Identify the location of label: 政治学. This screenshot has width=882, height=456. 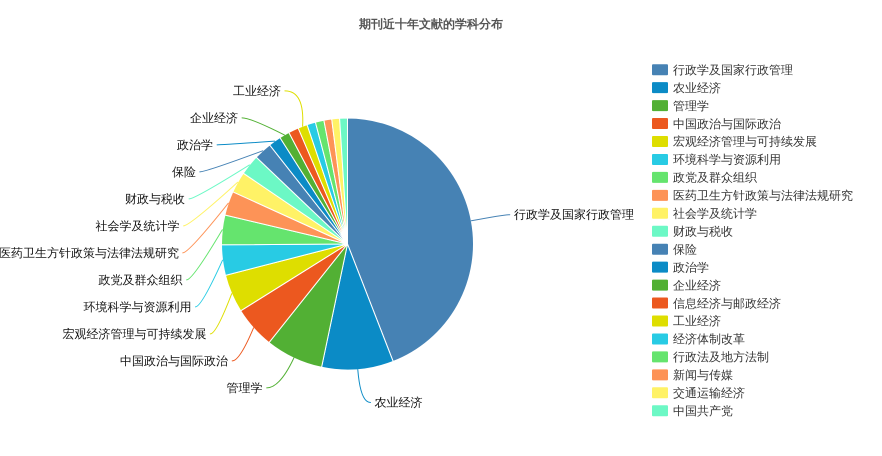
(195, 145).